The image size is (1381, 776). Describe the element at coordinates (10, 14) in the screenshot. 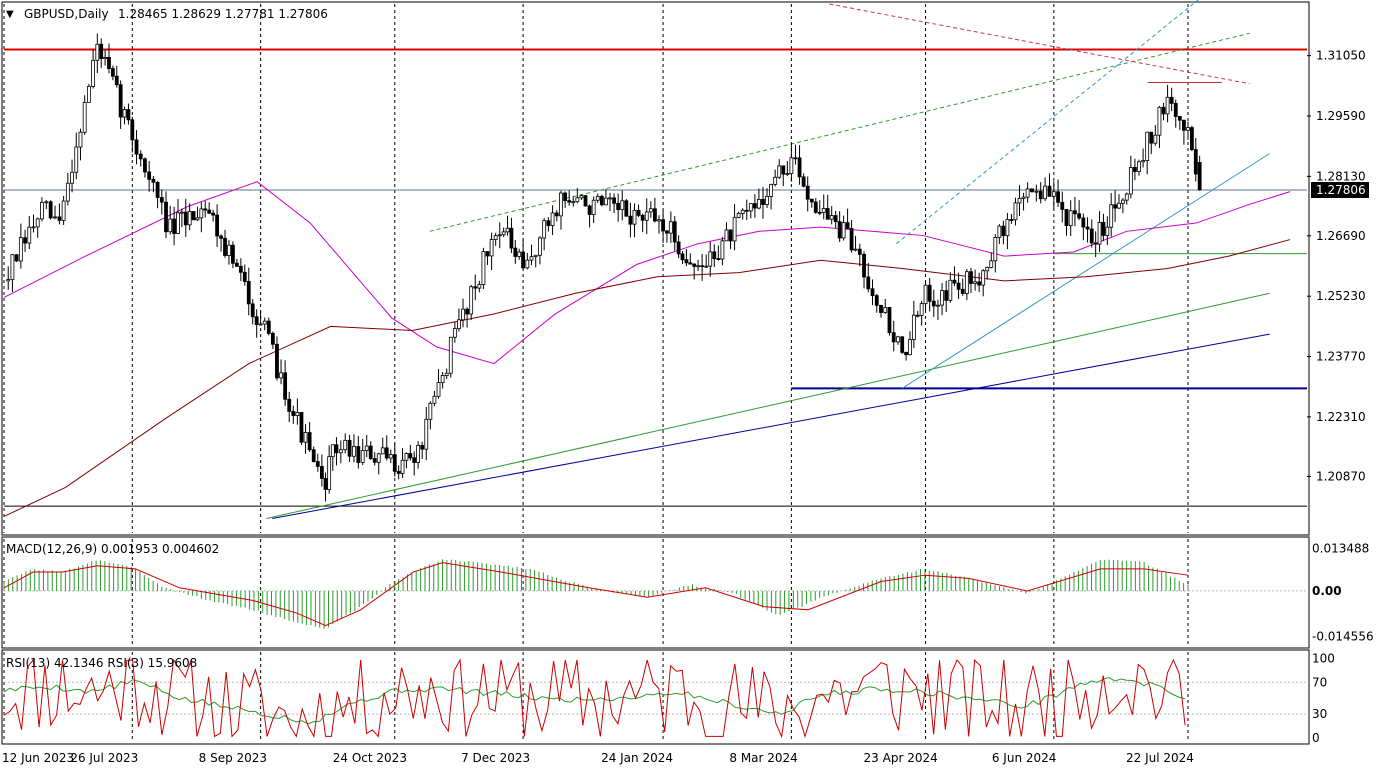

I see `symbol-dropdown-icon: ▼` at that location.